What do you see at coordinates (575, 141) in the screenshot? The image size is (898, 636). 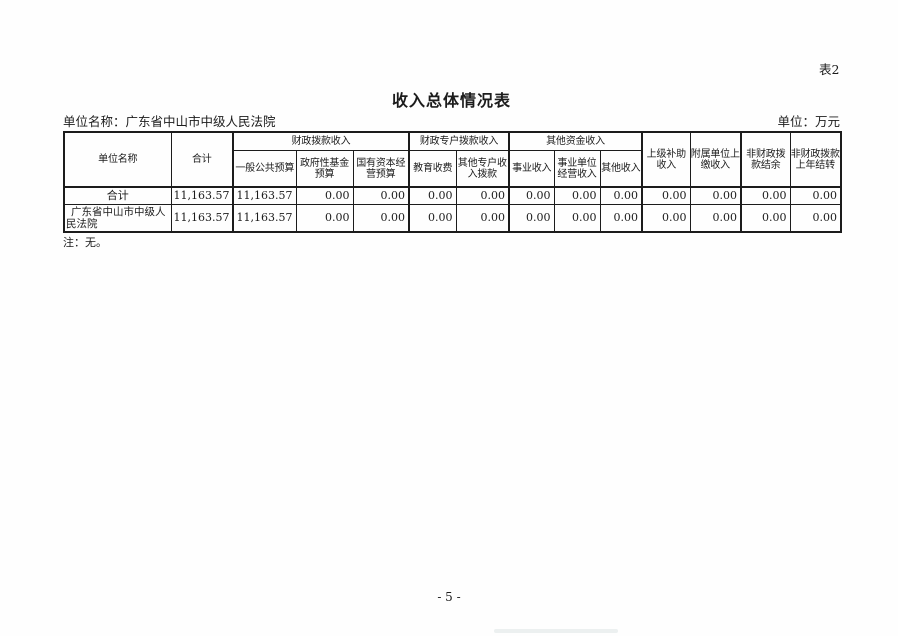 I see `header-other-funds-group: 其他资金收入` at bounding box center [575, 141].